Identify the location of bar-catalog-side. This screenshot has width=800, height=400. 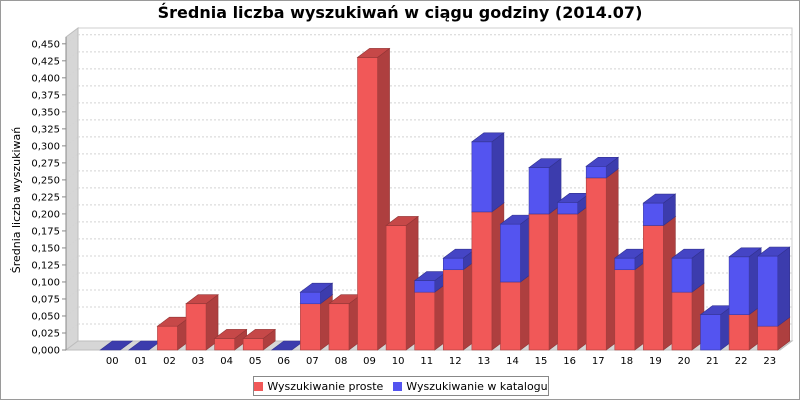
(784, 286).